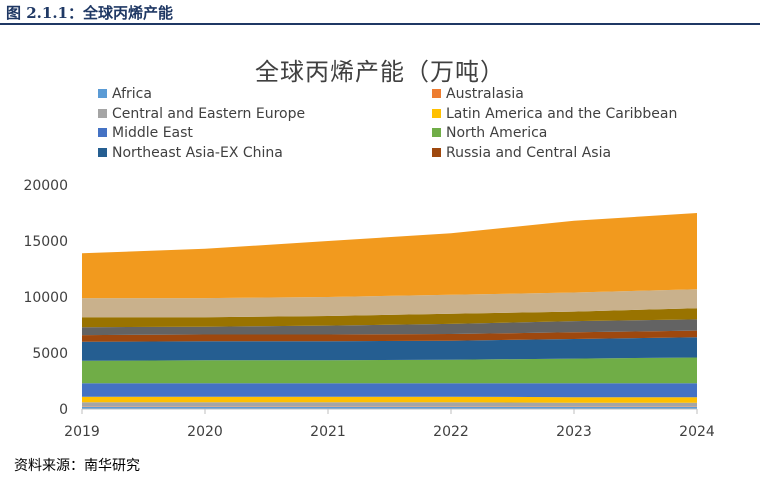  Describe the element at coordinates (328, 432) in the screenshot. I see `x-tick-label: 2021` at that location.